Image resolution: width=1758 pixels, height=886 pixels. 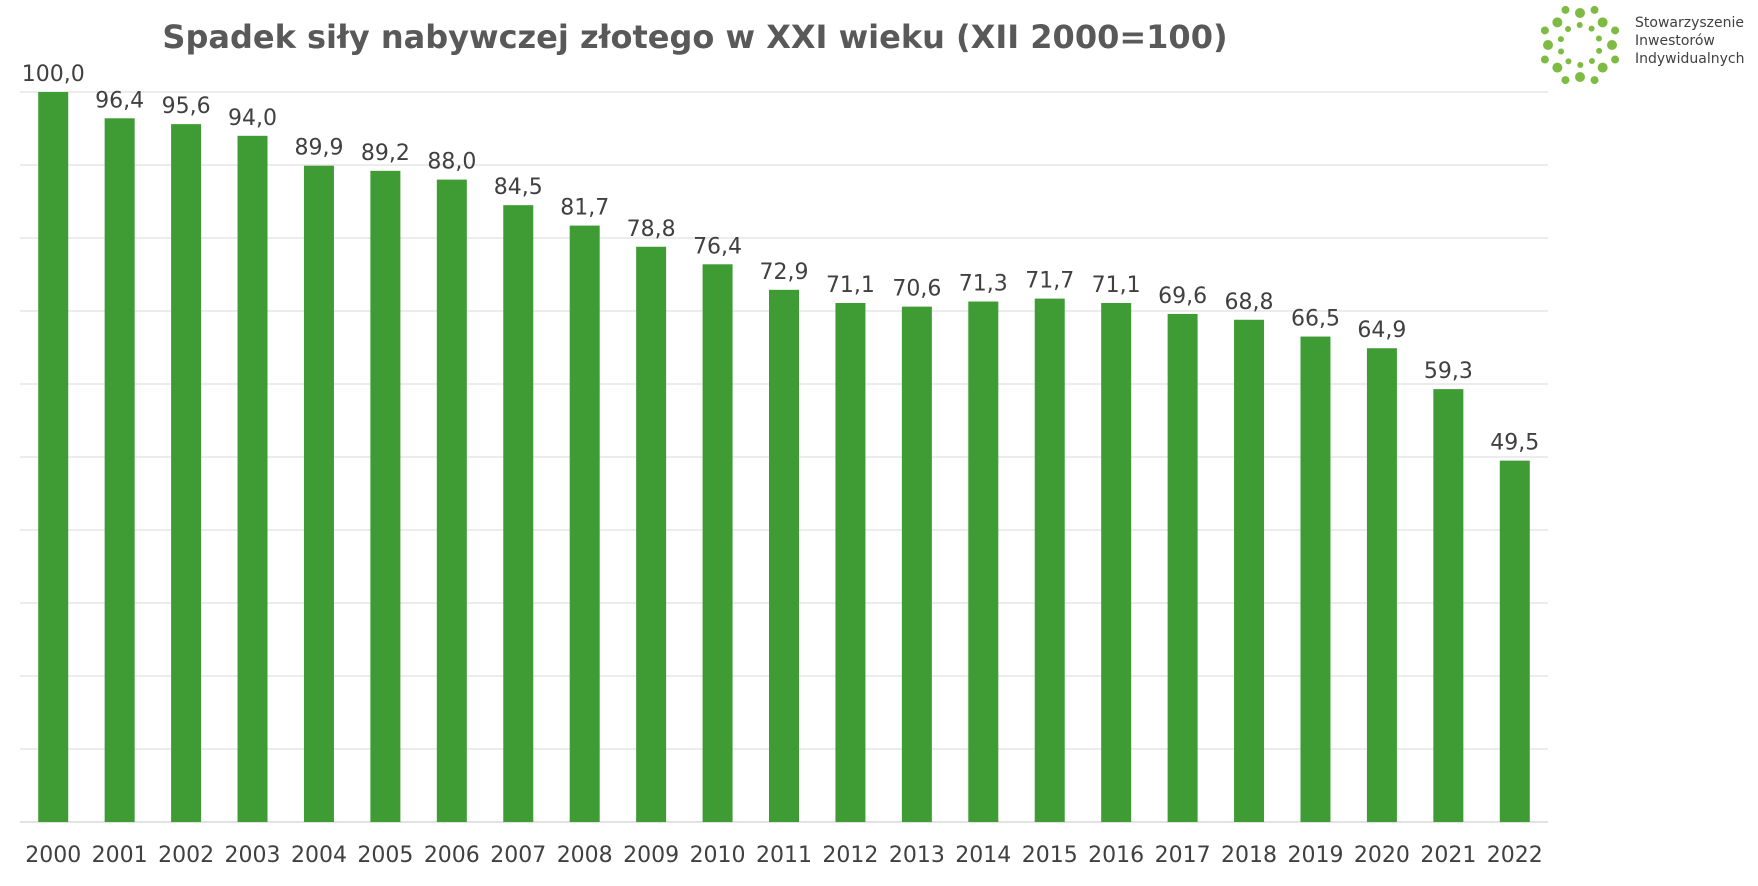 What do you see at coordinates (1381, 330) in the screenshot?
I see `value-label-2020: 64,9` at bounding box center [1381, 330].